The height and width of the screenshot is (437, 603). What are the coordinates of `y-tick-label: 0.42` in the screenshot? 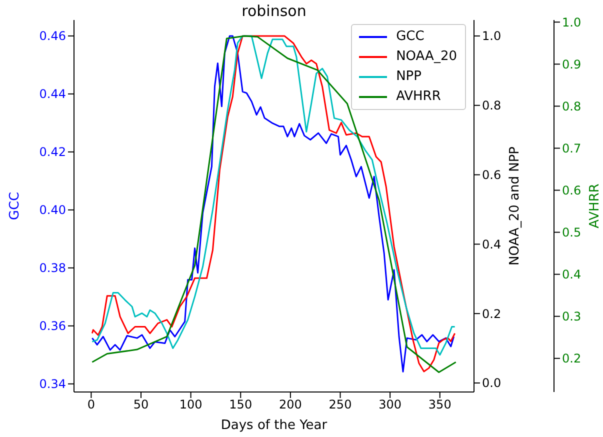 It's located at (52, 152).